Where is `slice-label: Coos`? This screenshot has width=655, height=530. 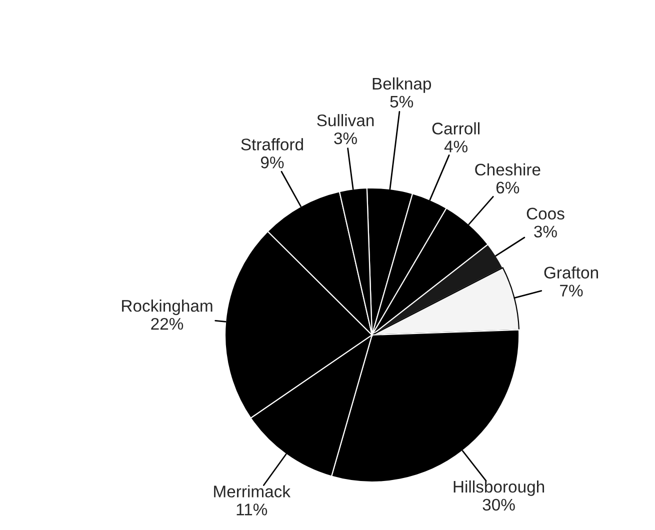
slice-label: Coos is located at coordinates (545, 214).